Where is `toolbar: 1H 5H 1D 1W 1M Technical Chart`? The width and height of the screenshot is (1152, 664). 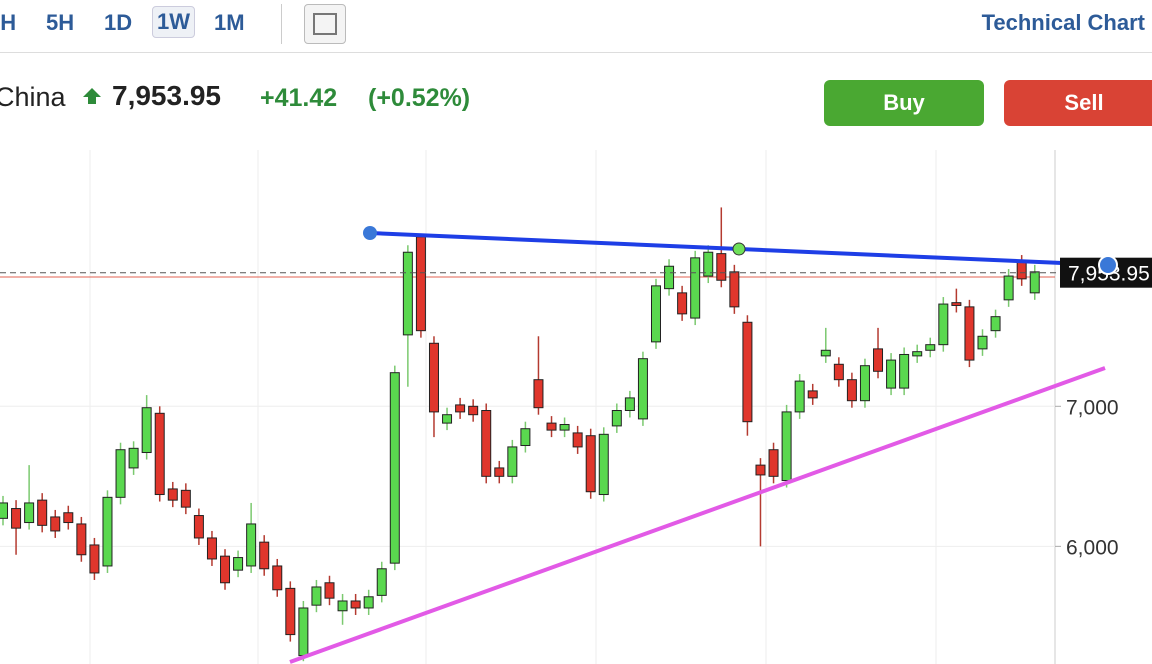
toolbar: 1H 5H 1D 1W 1M Technical Chart is located at coordinates (576, 26).